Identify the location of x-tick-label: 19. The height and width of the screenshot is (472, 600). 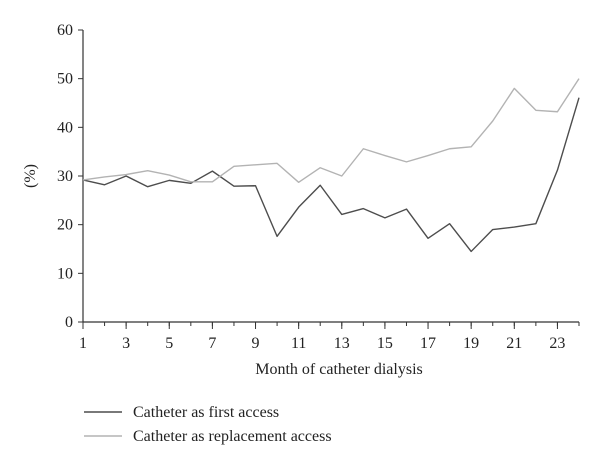
(471, 343).